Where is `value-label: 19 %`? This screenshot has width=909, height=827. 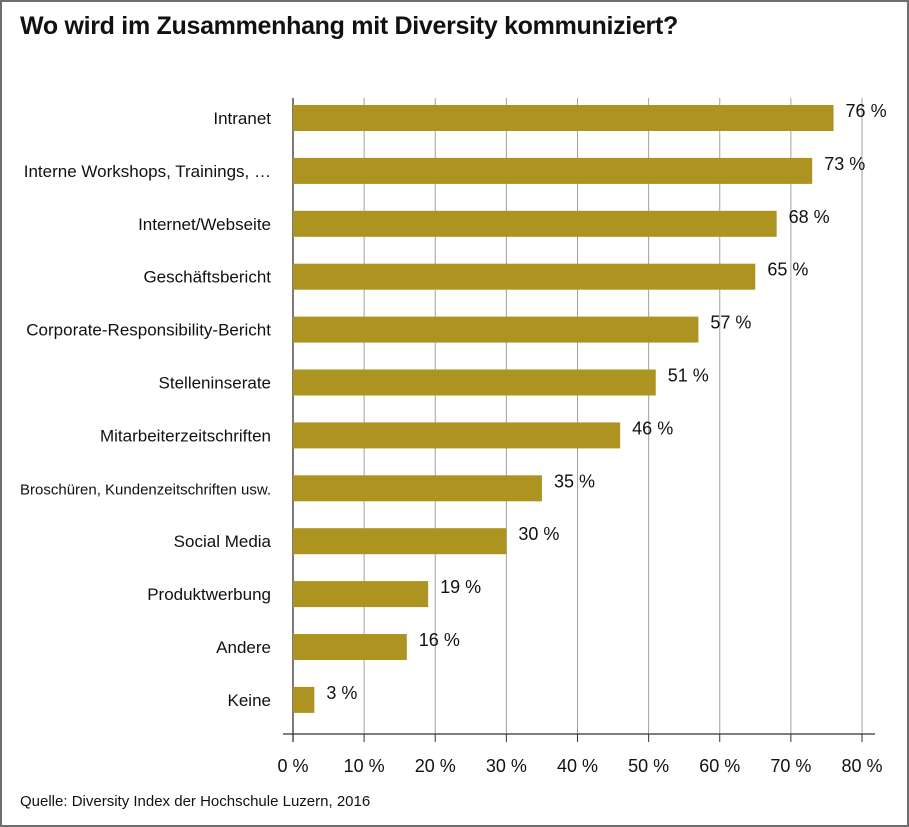
value-label: 19 % is located at coordinates (460, 587).